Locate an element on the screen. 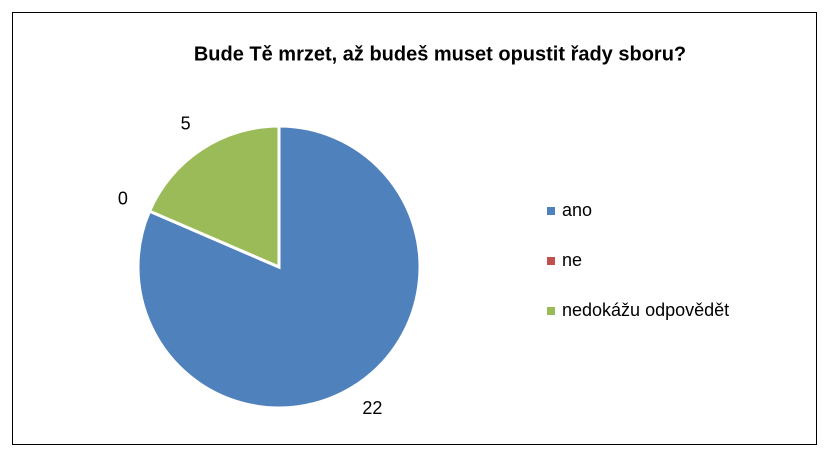 This screenshot has height=457, width=829. data-label: 0 is located at coordinates (123, 198).